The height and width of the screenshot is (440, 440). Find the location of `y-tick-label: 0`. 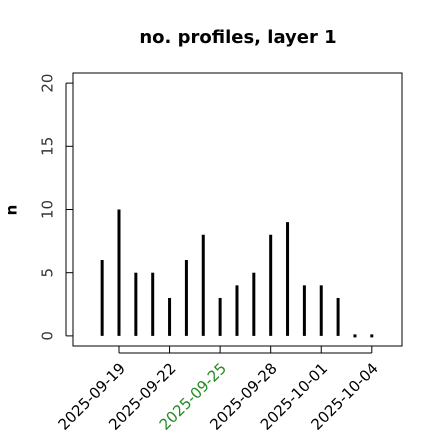

y-tick-label: 0 is located at coordinates (48, 336).